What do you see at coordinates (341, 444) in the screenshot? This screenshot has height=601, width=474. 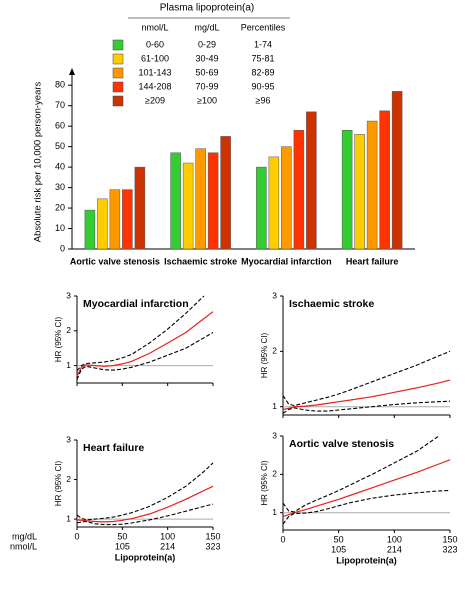 I see `panel-title: Aortic valve stenosis` at bounding box center [341, 444].